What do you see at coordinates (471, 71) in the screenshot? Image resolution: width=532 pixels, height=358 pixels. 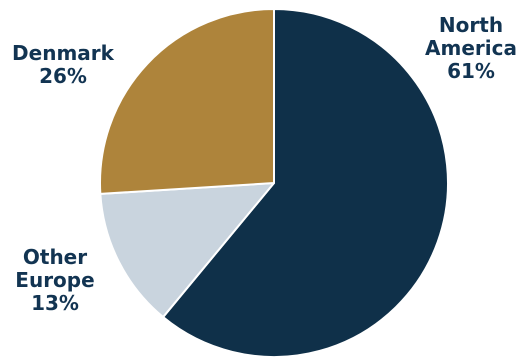 I see `slice-value-label: 61%` at bounding box center [471, 71].